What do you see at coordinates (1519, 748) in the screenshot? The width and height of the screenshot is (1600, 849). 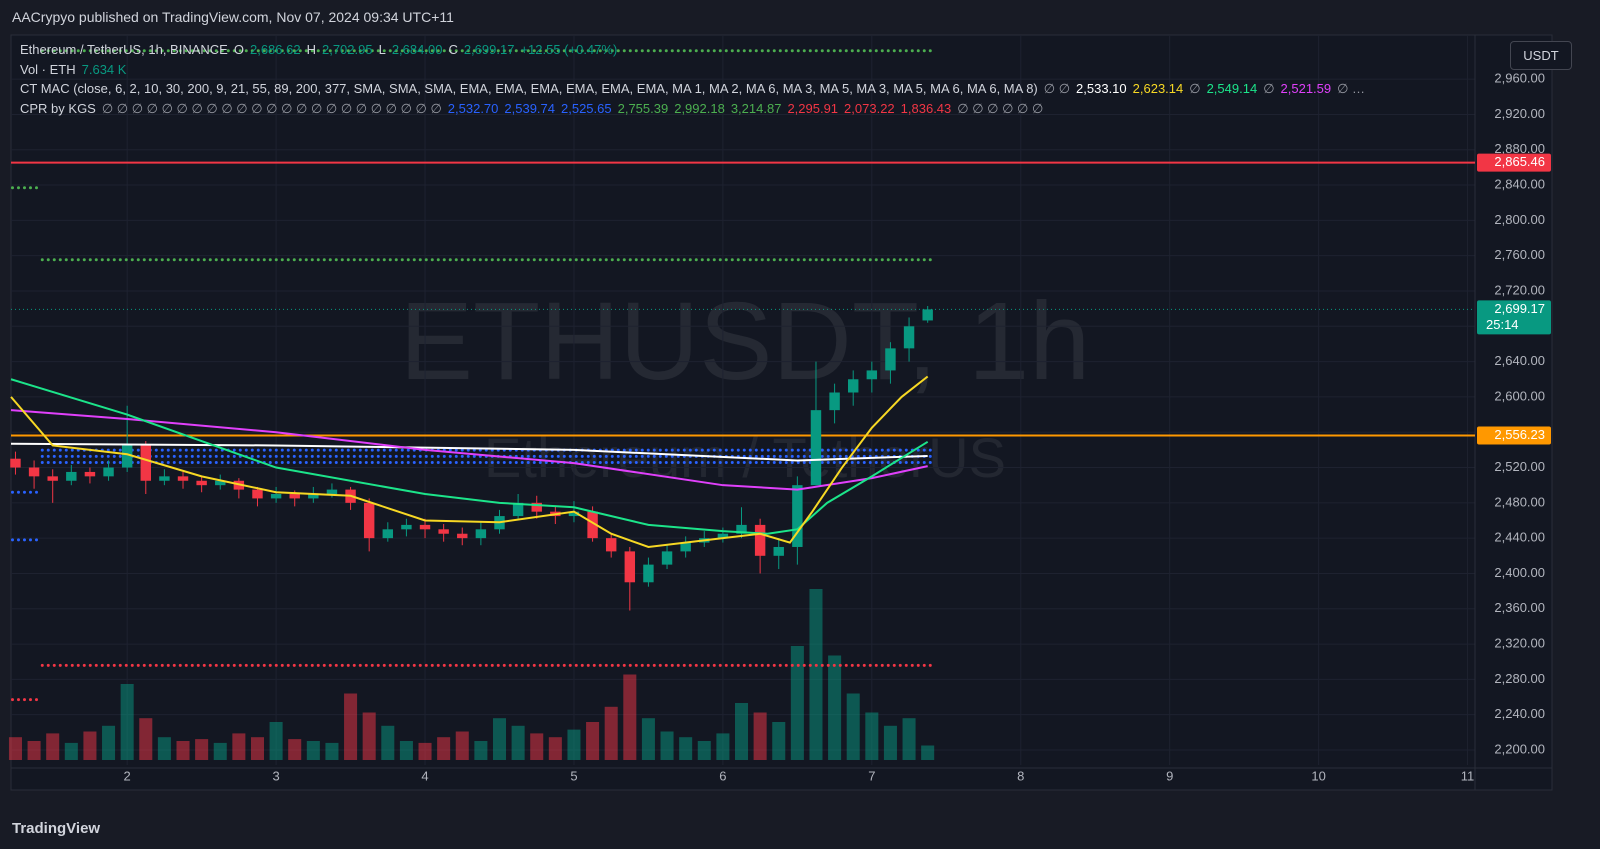 I see `y-tick-label: 2,200.00` at bounding box center [1519, 748].